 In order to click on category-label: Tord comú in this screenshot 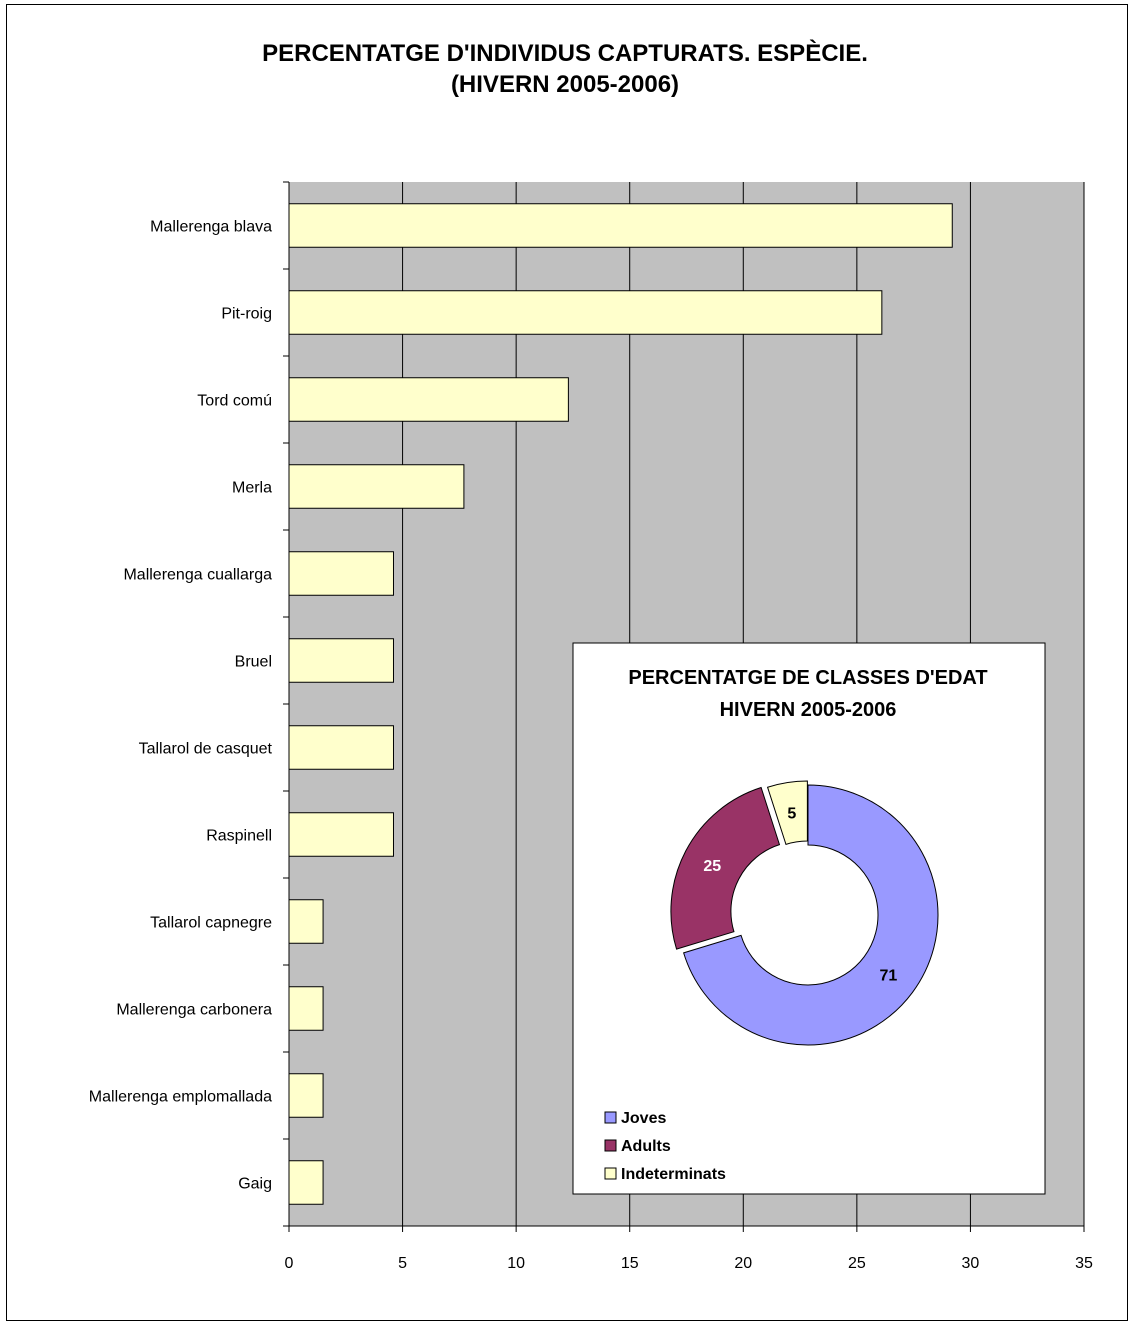, I will do `click(234, 401)`.